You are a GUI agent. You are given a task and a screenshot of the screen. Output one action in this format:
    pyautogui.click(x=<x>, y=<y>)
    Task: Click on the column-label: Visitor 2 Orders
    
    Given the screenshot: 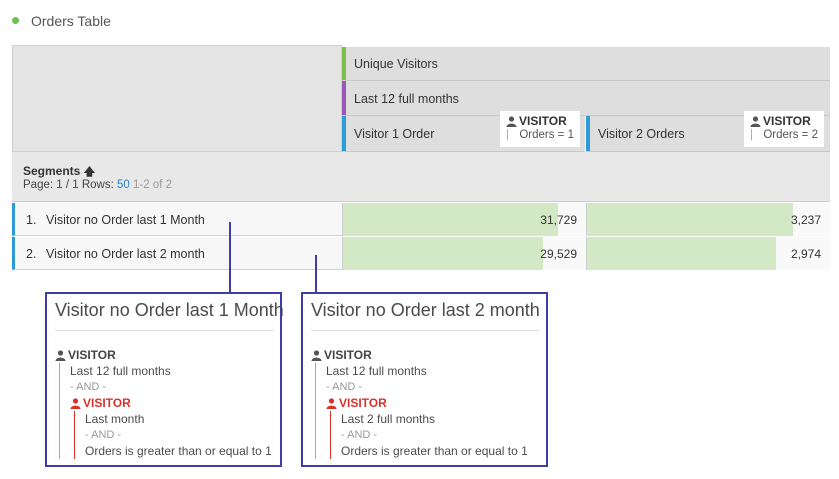 What is the action you would take?
    pyautogui.click(x=641, y=134)
    